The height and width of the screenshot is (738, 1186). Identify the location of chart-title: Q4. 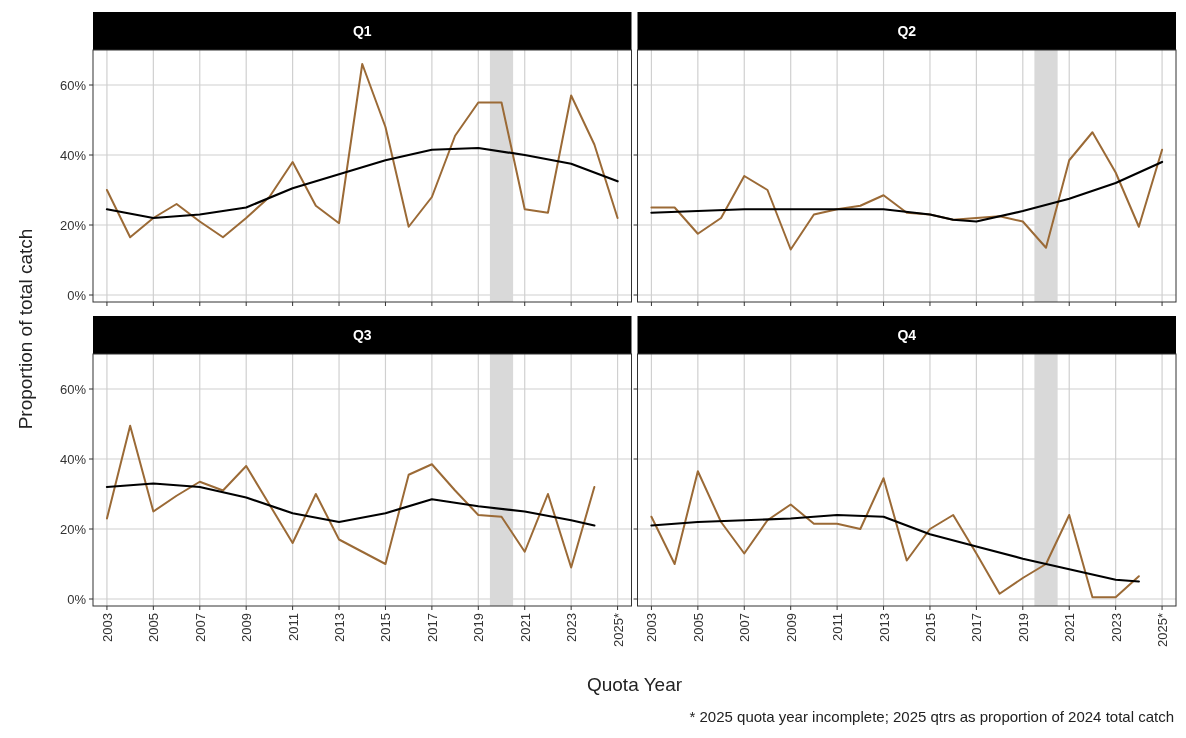
(907, 335).